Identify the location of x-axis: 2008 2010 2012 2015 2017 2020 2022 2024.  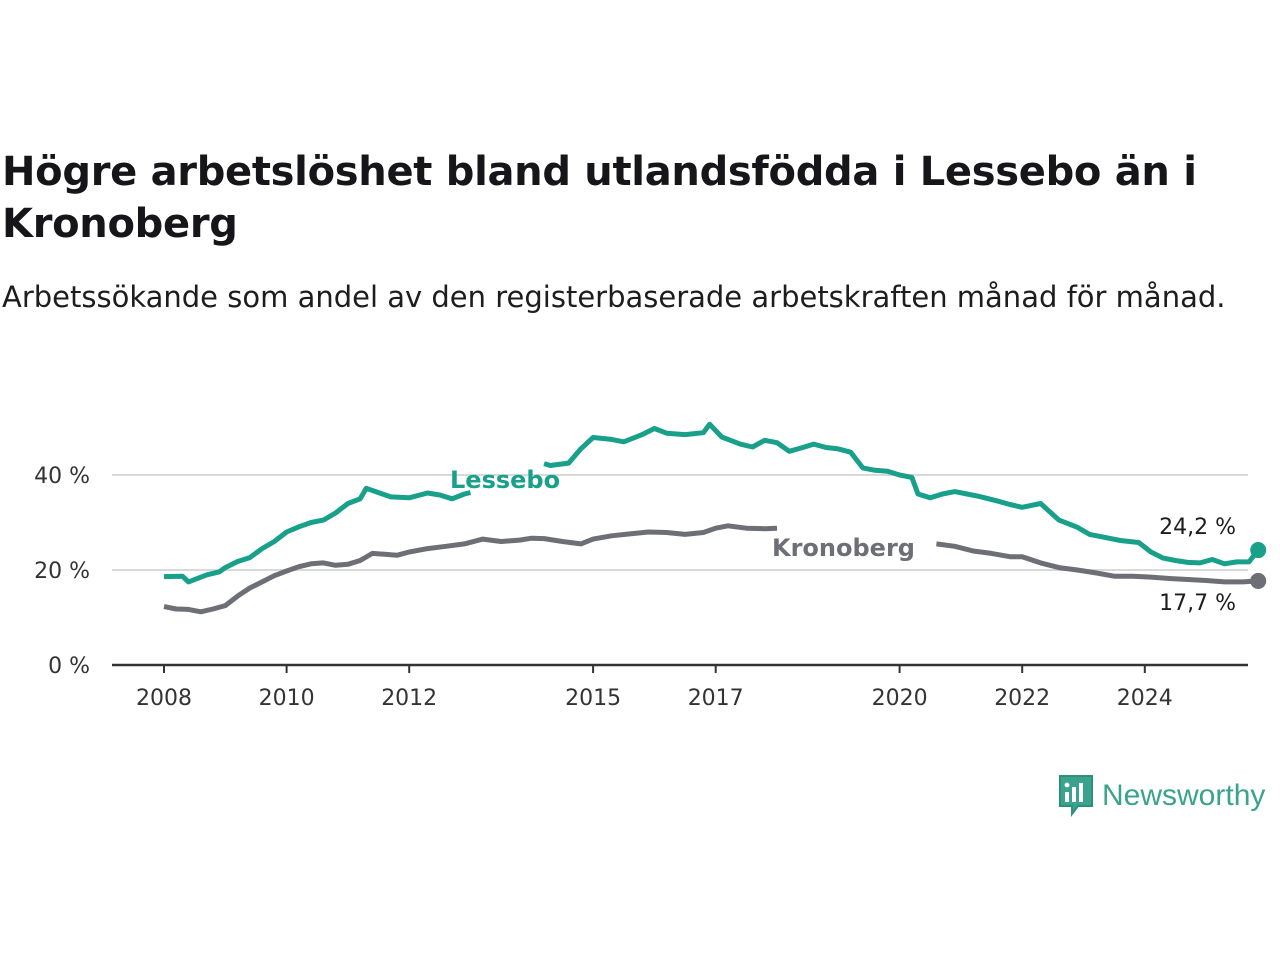
(680, 687).